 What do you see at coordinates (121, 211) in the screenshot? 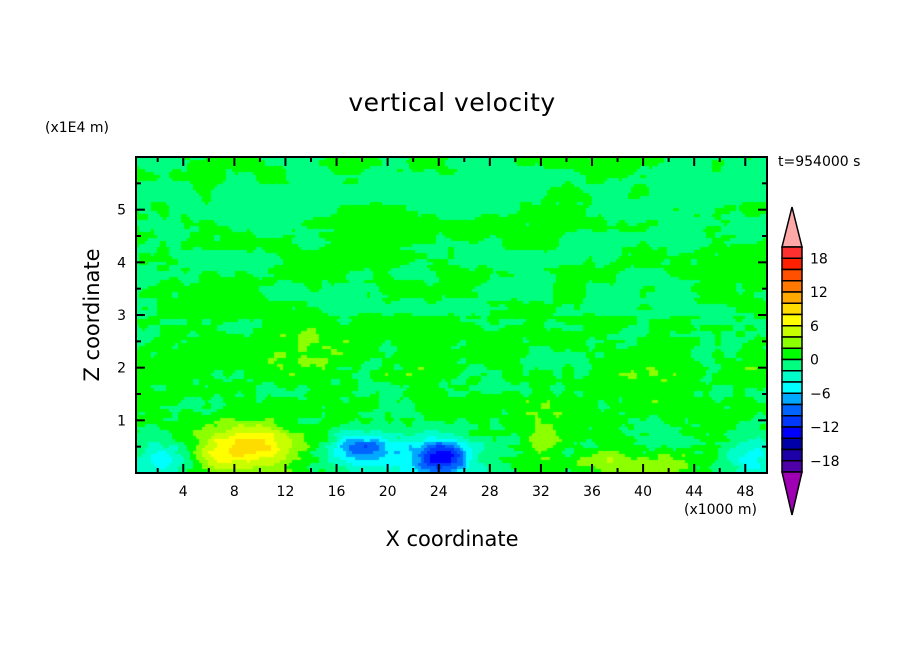
I see `y-tick-label: 5` at bounding box center [121, 211].